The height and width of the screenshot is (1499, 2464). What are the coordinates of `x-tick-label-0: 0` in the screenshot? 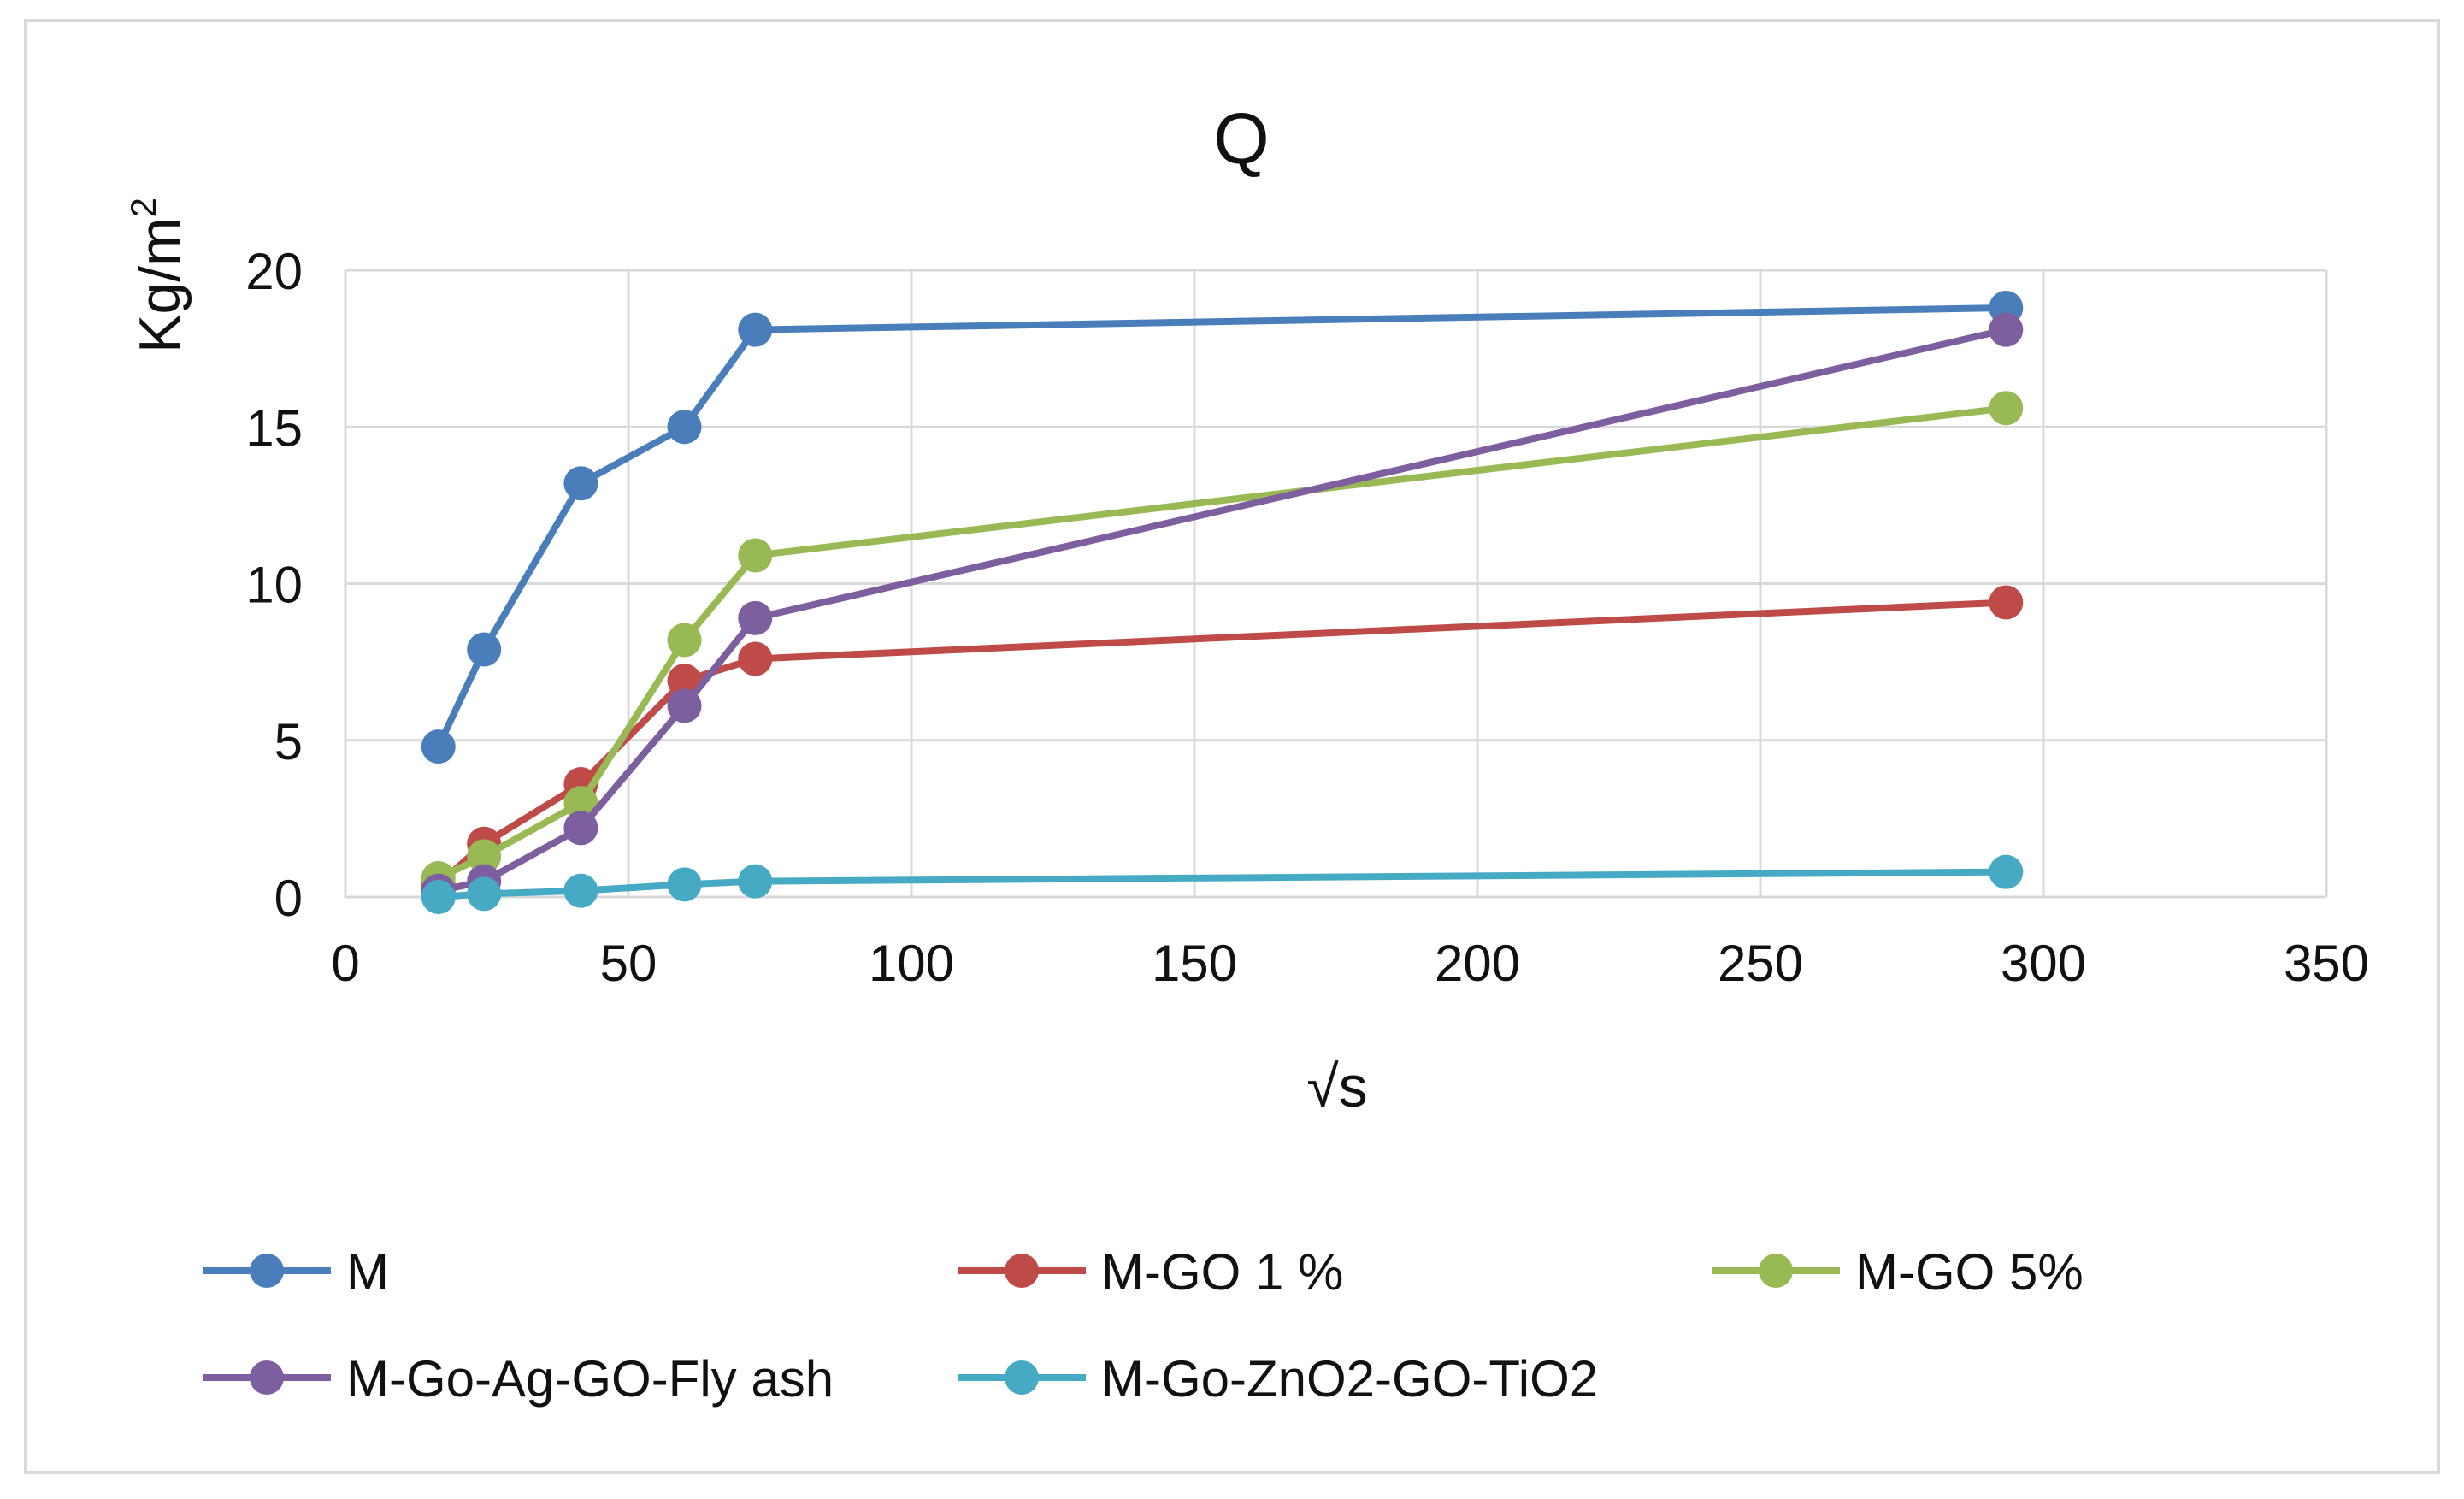 It's located at (345, 963).